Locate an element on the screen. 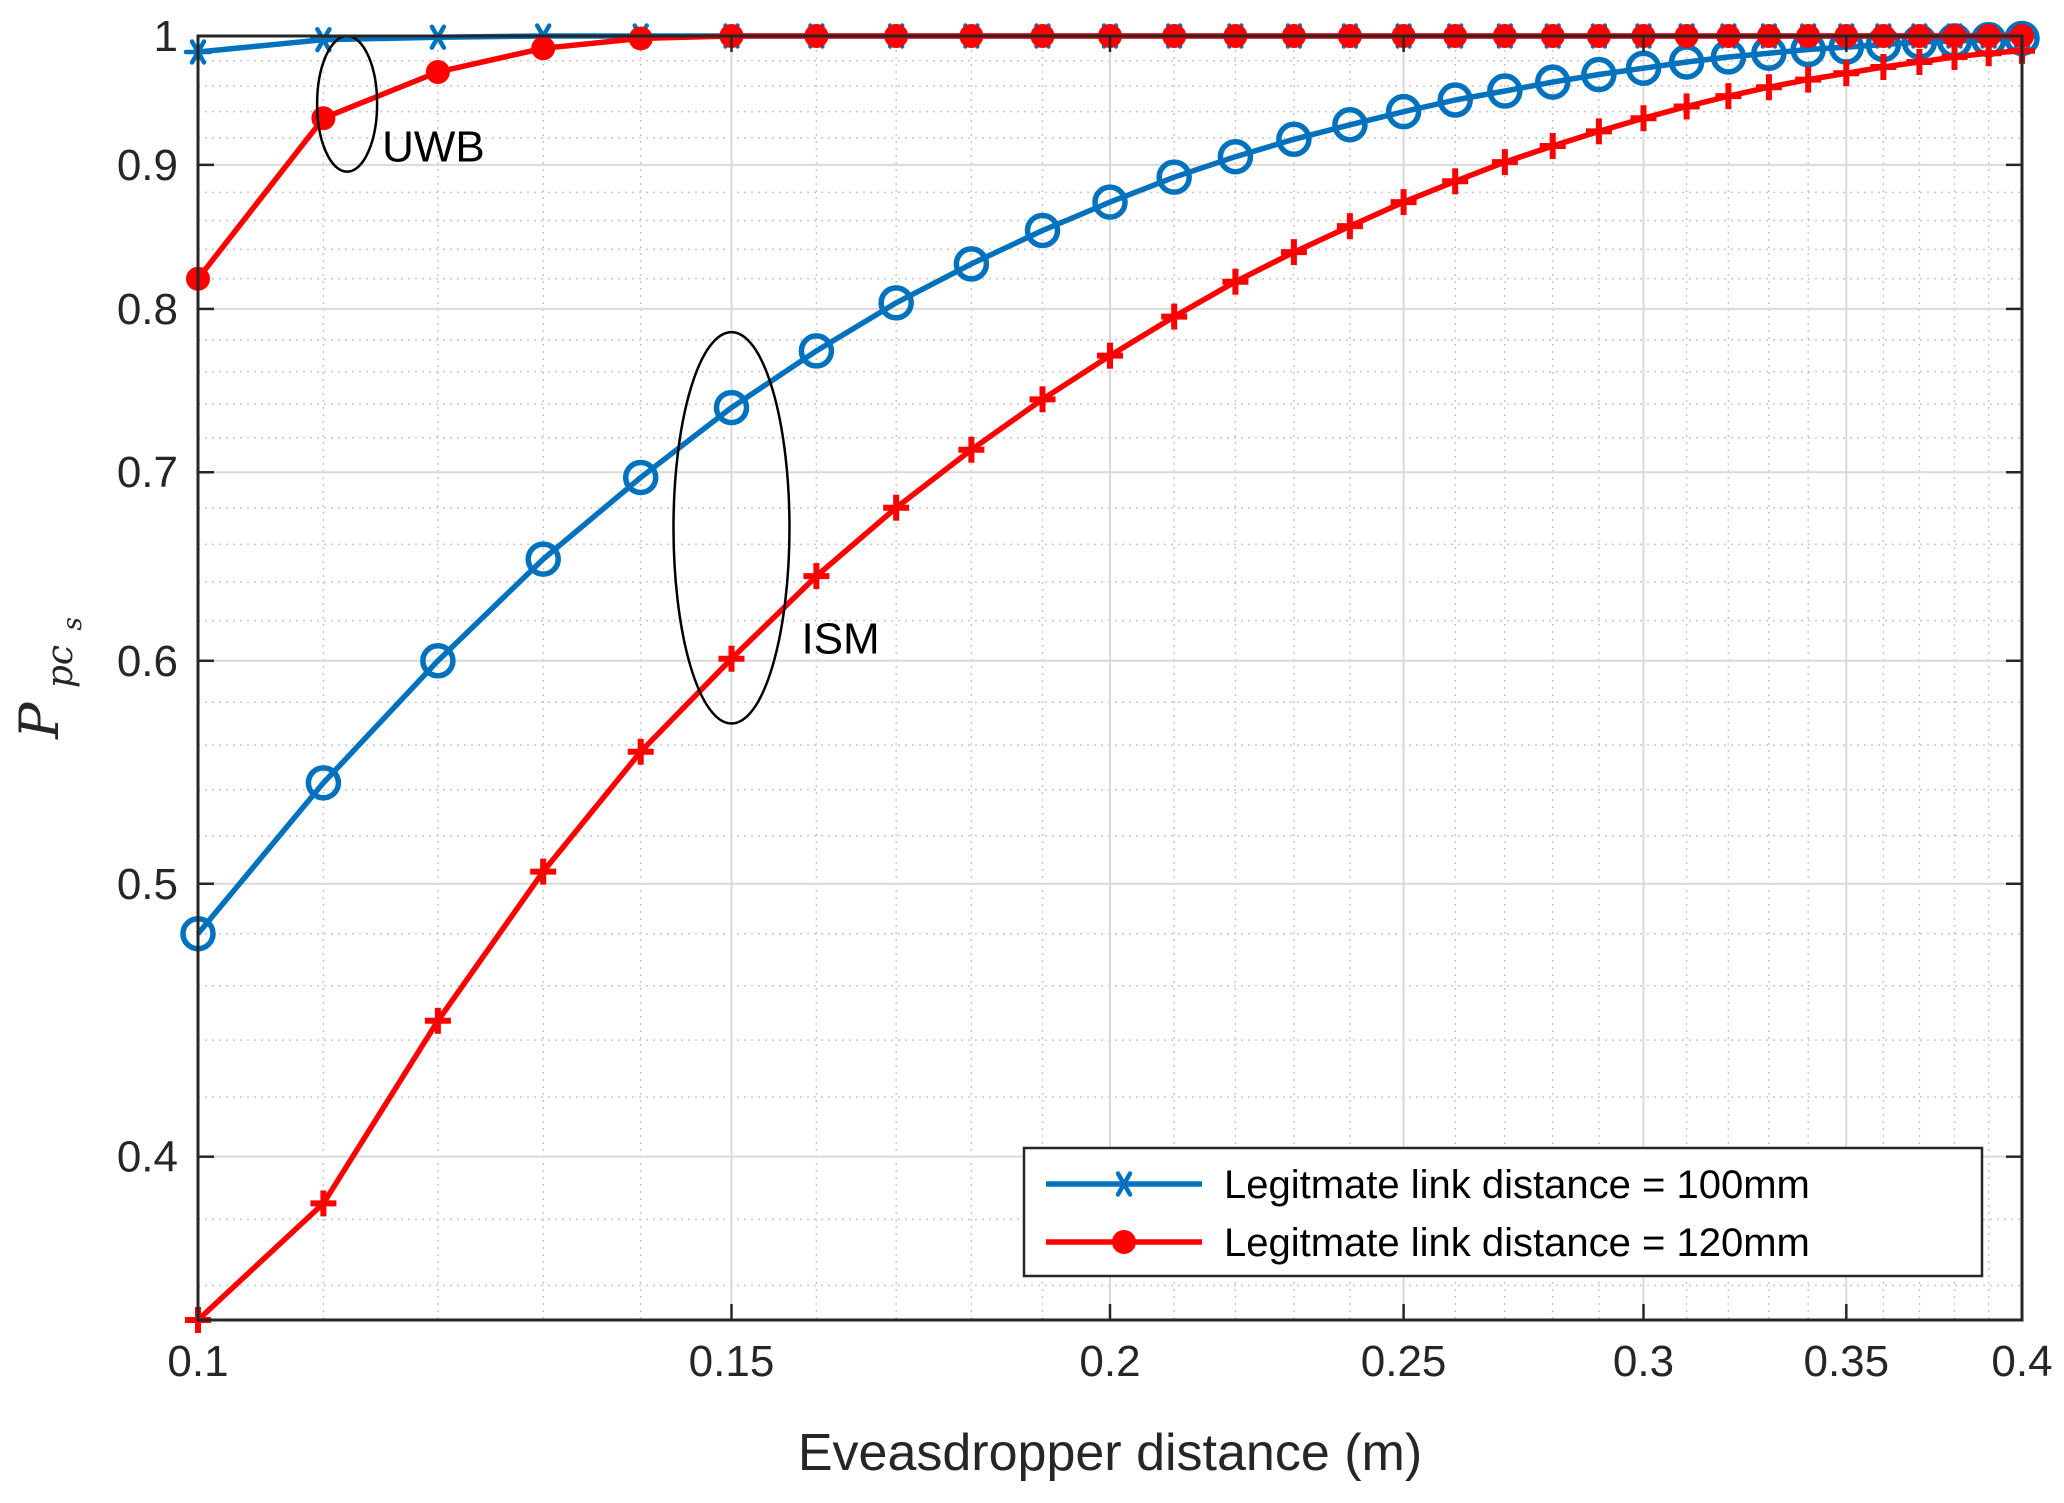 This screenshot has height=1503, width=2064. x-tick-label: 0.2 is located at coordinates (1109, 1361).